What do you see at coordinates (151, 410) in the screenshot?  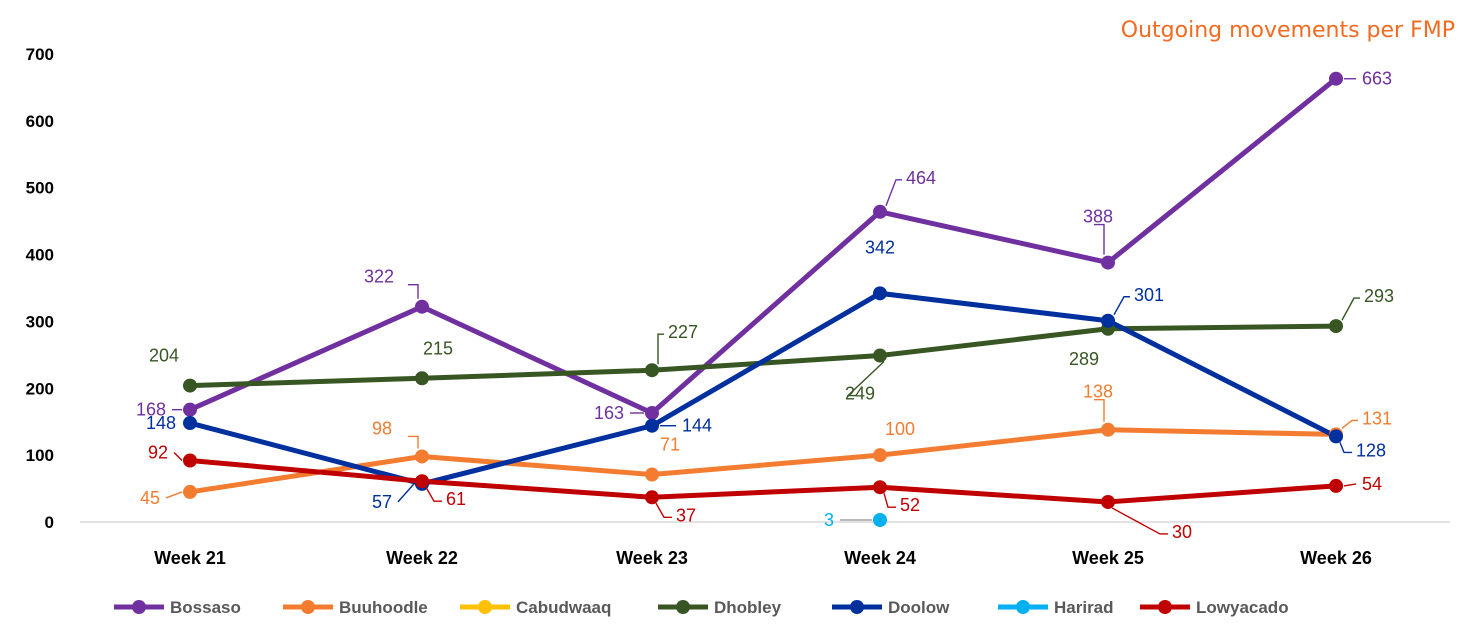 I see `data-label-bossaso: 168` at bounding box center [151, 410].